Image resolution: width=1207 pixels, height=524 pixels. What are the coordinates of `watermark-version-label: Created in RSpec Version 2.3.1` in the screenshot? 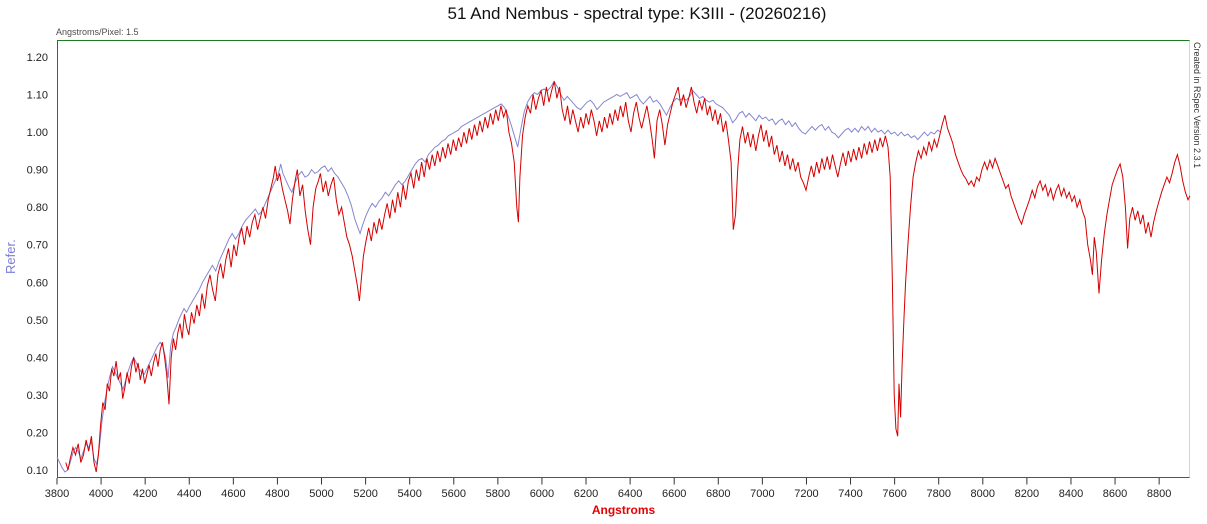 It's located at (1197, 105).